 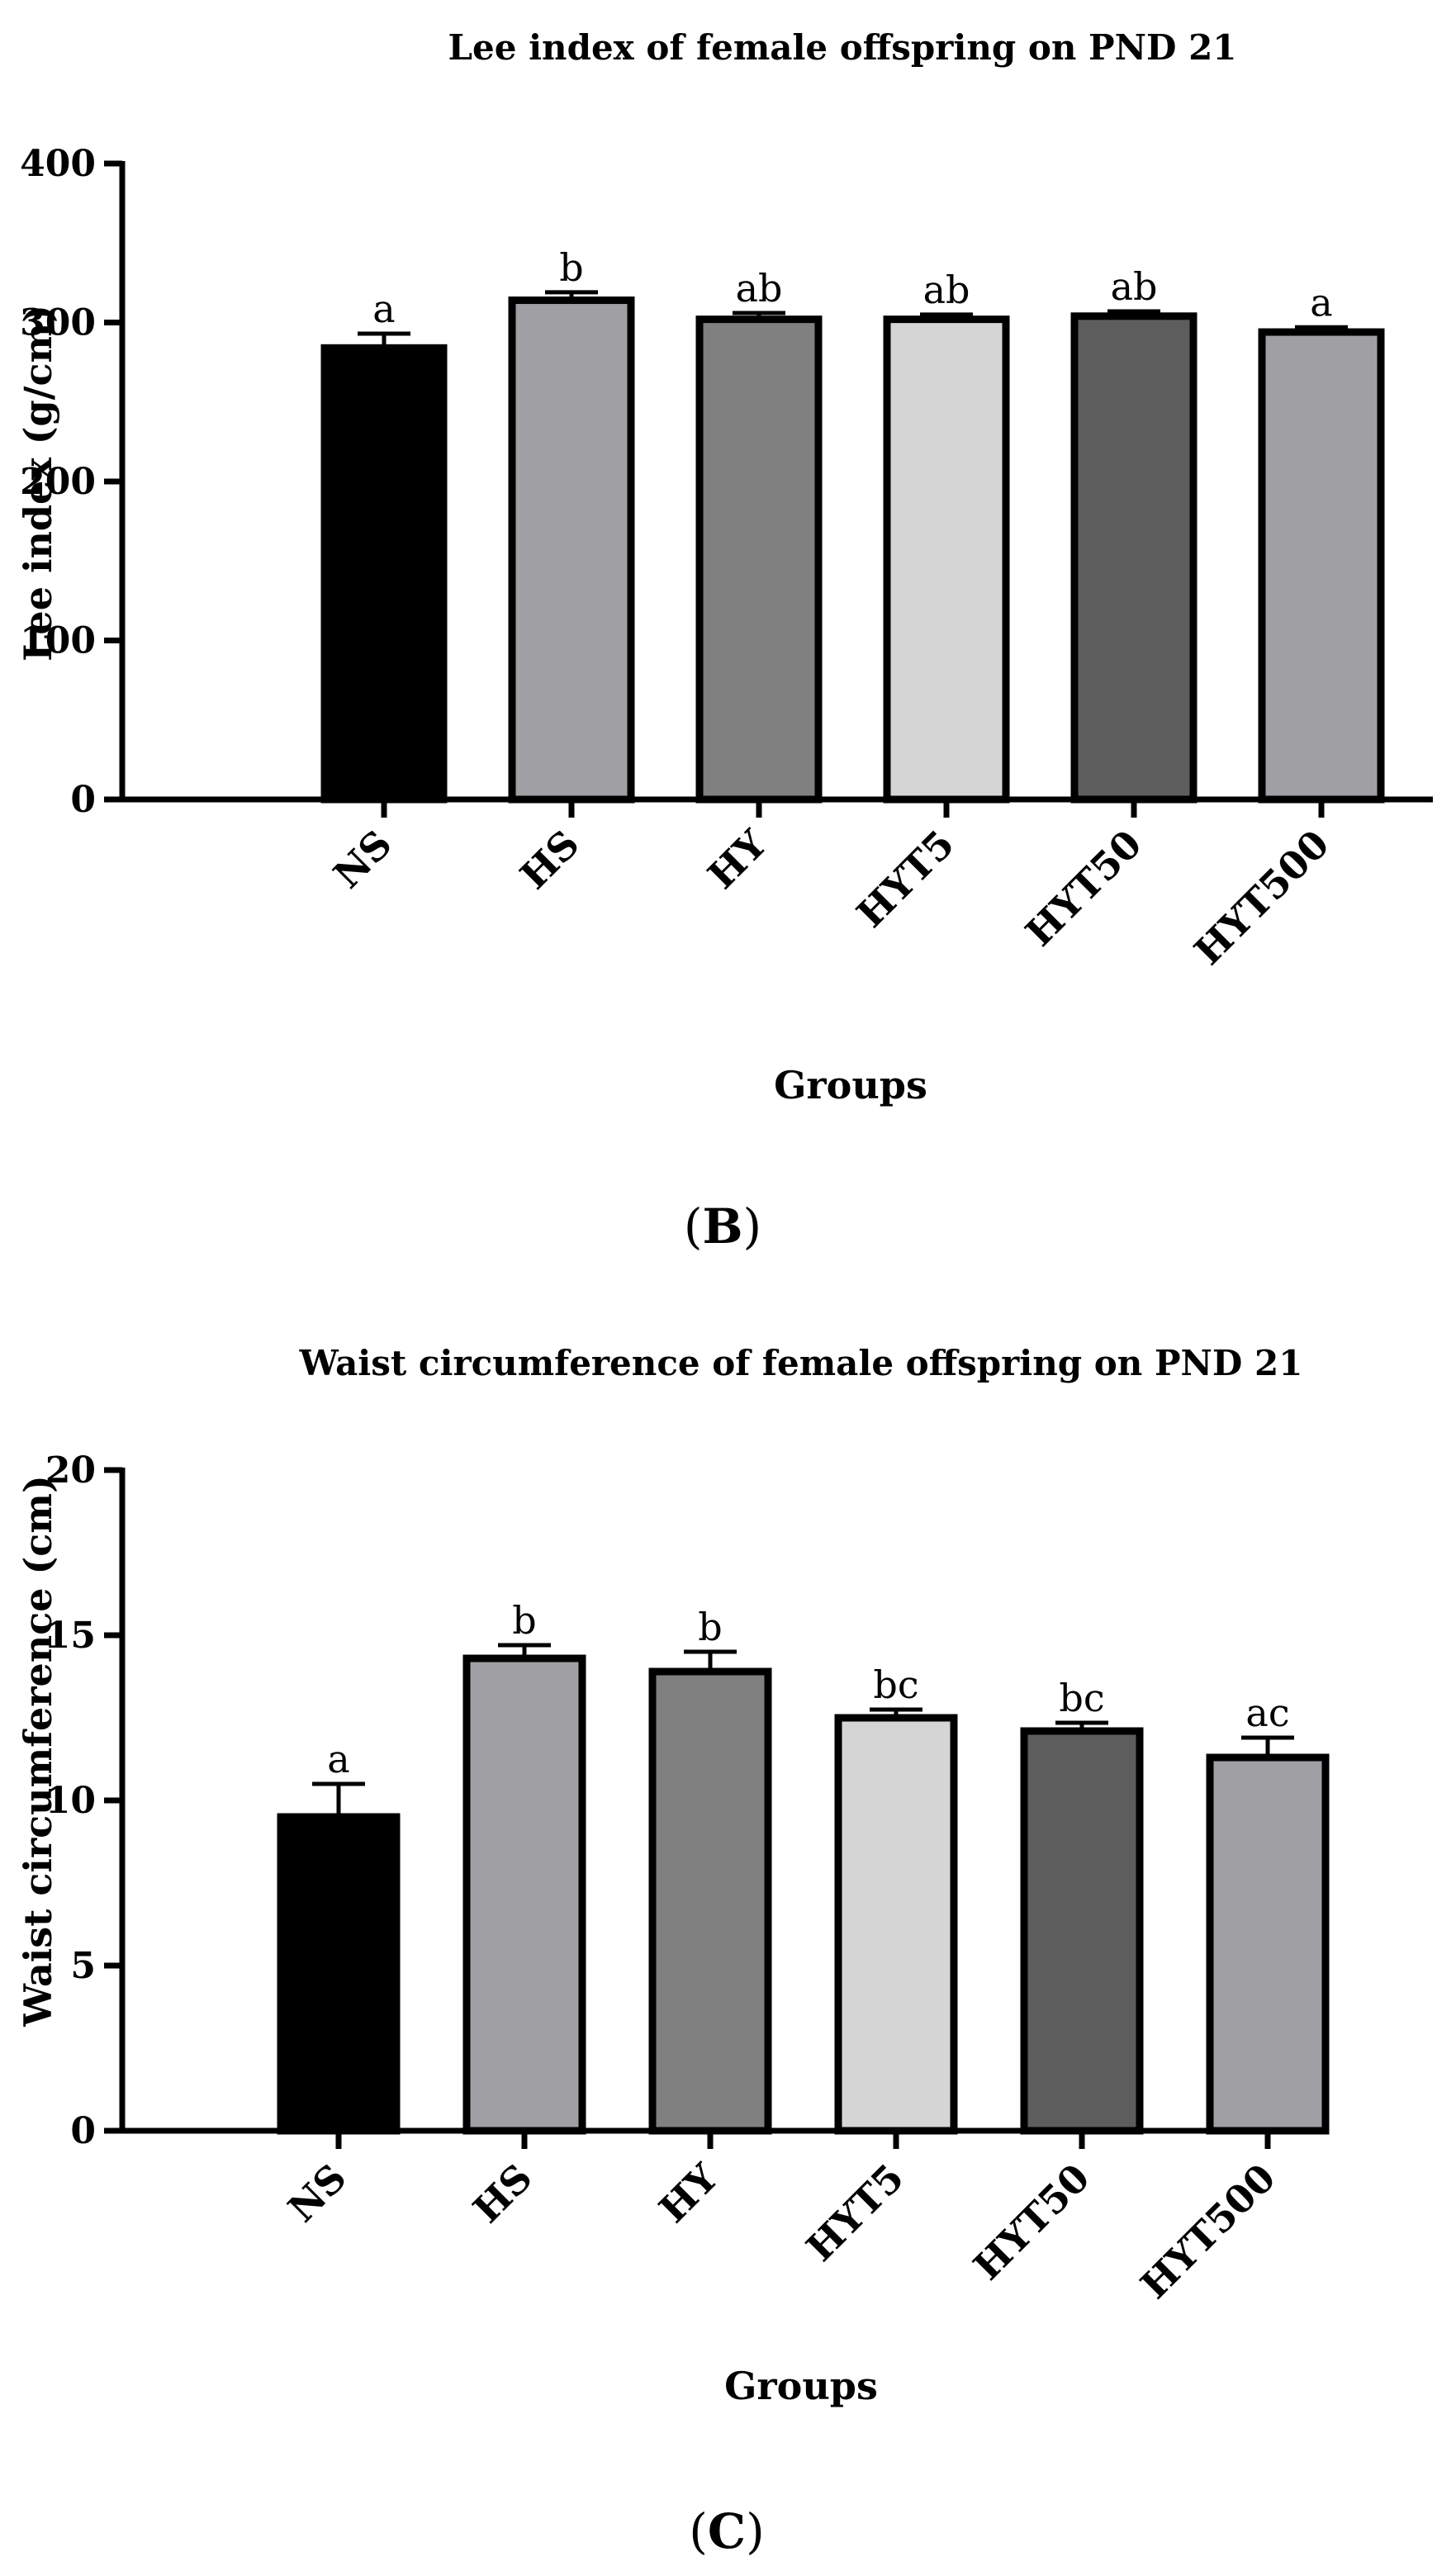 What do you see at coordinates (58, 323) in the screenshot?
I see `y-tick-label: 300` at bounding box center [58, 323].